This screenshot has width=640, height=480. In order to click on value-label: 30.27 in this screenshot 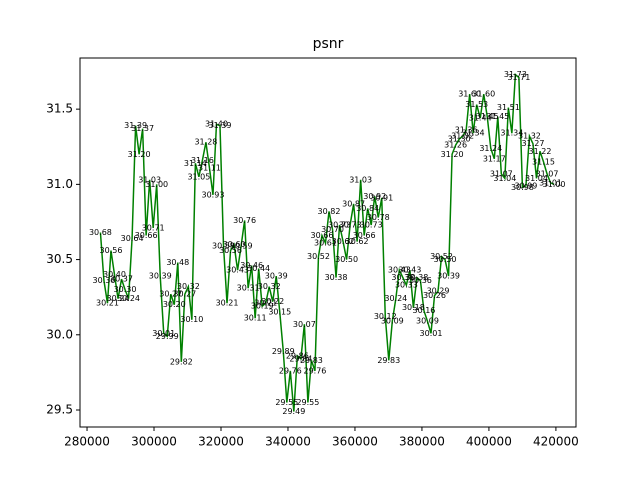, I will do `click(184, 294)`.